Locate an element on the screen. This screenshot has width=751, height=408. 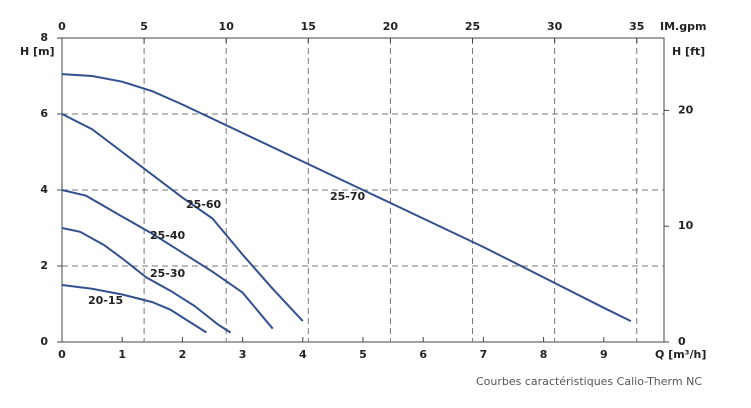
x-tick-label: 3 is located at coordinates (243, 354).